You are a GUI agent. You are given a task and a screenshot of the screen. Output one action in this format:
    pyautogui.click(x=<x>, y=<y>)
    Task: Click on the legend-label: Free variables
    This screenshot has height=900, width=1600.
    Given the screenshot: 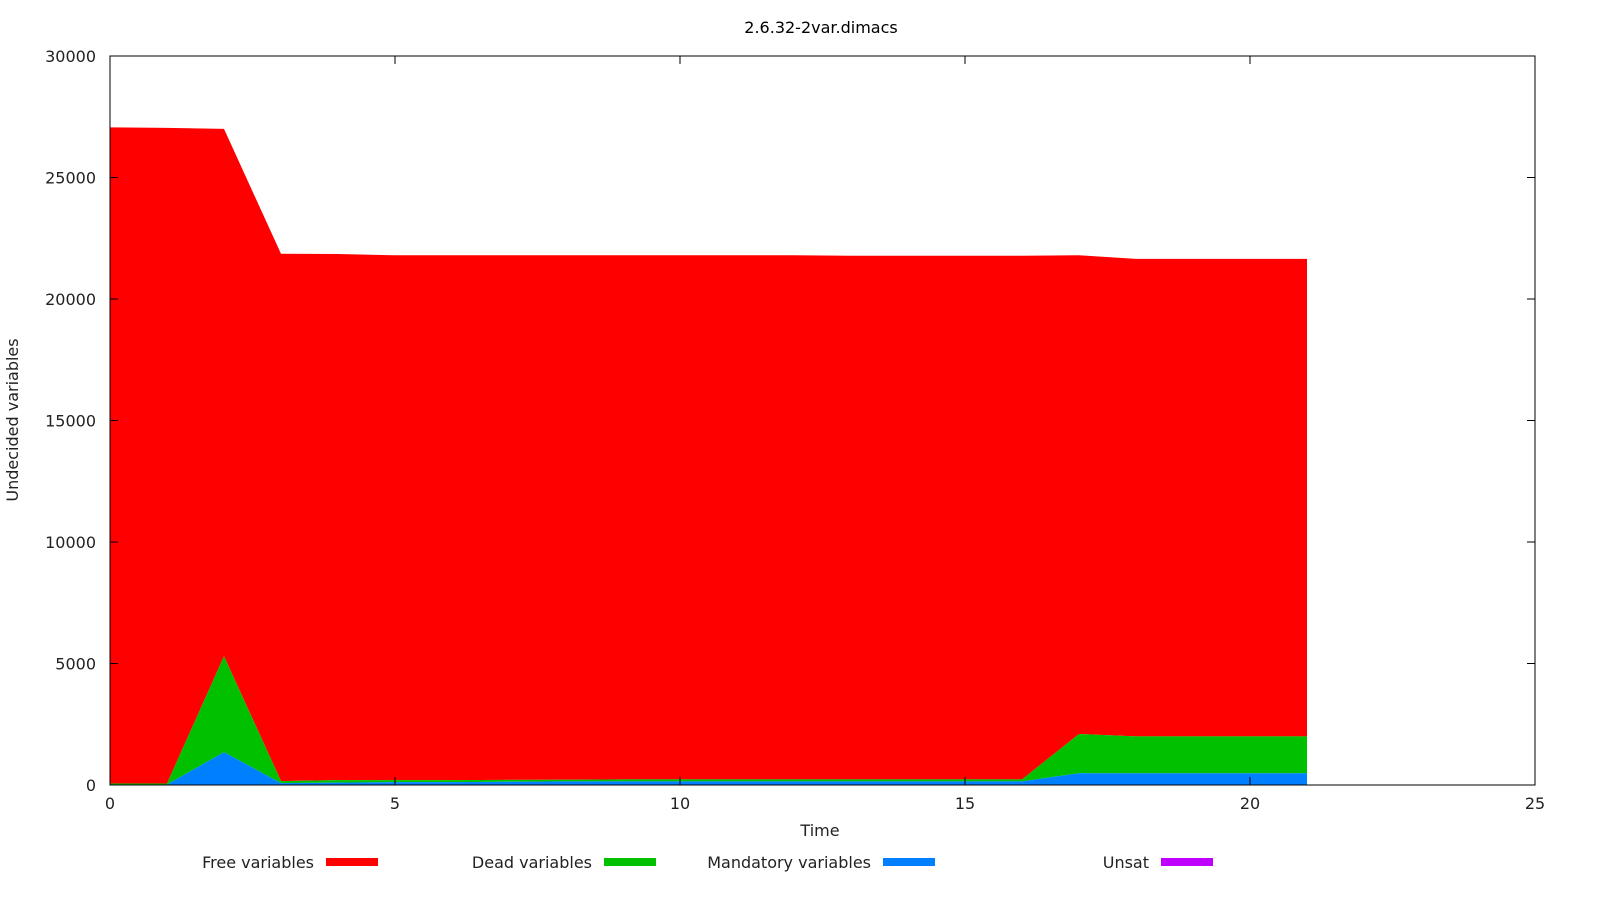 What is the action you would take?
    pyautogui.click(x=258, y=862)
    